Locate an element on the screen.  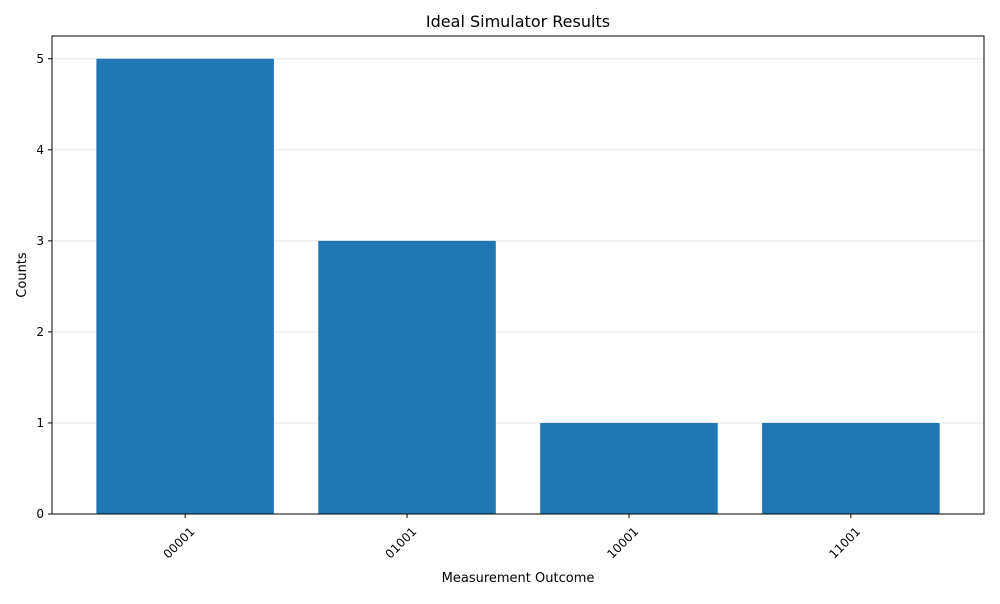
y-tick-label: 2 is located at coordinates (40, 332).